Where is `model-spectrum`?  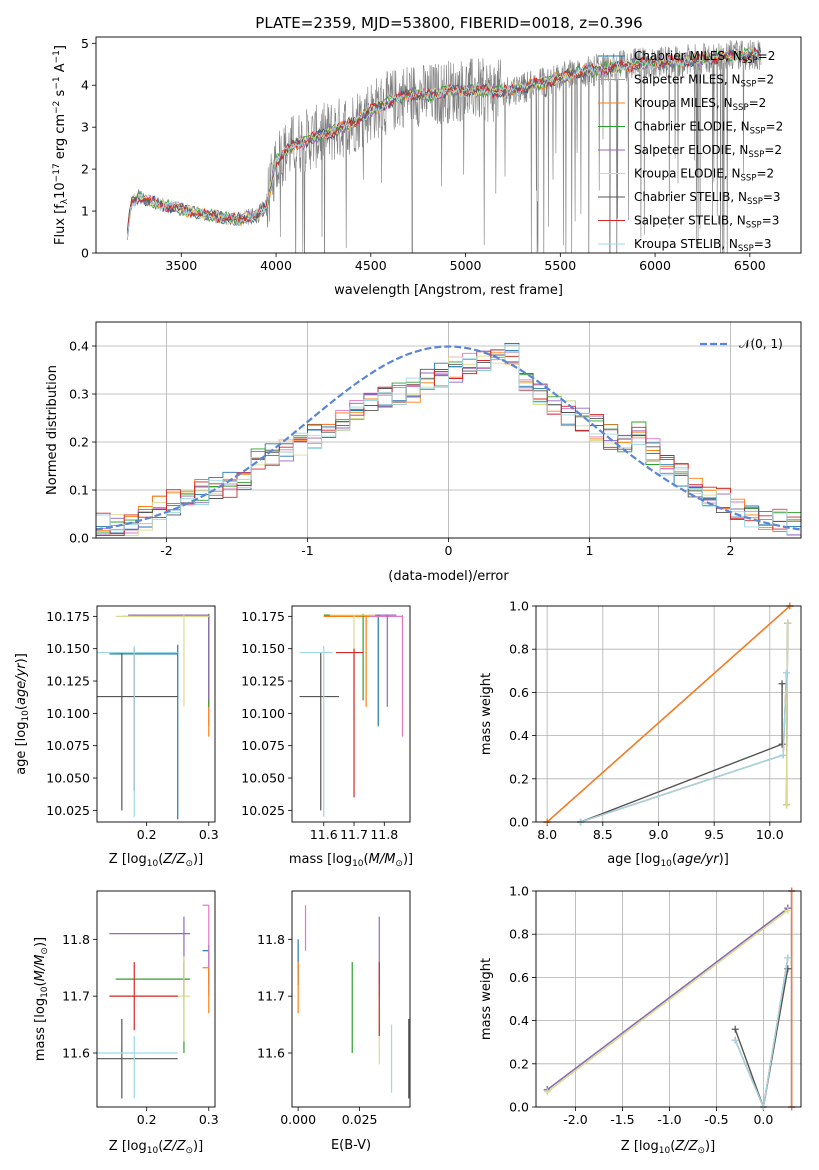
model-spectrum is located at coordinates (443, 143).